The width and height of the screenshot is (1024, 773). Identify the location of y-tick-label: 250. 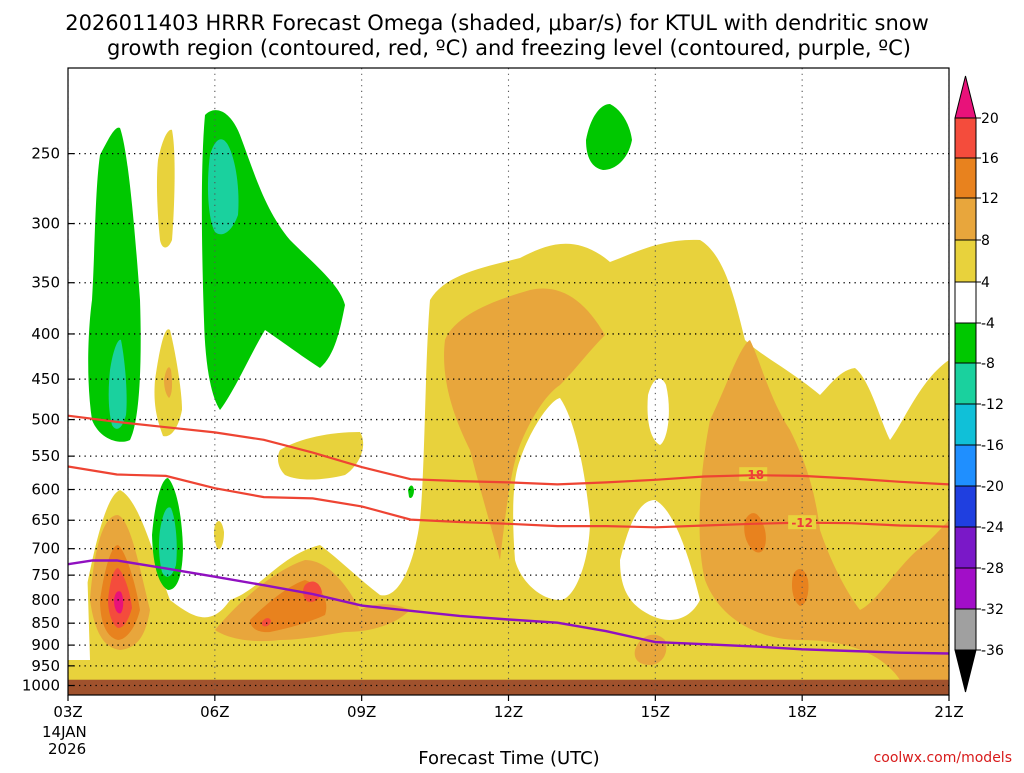
(45, 154).